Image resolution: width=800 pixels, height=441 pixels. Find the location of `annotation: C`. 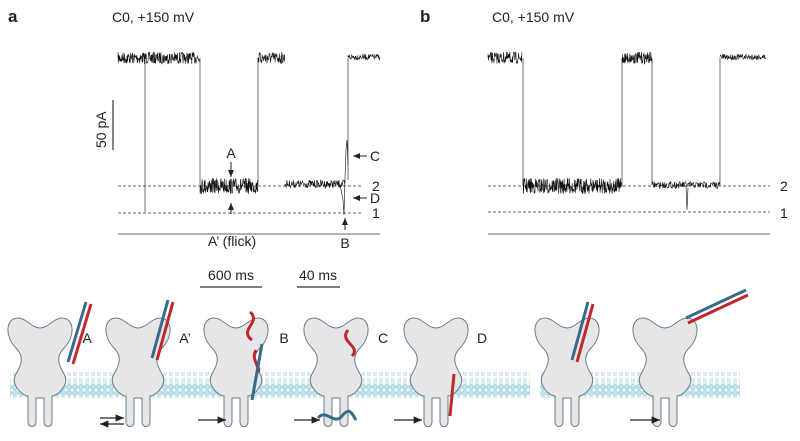

annotation: C is located at coordinates (375, 156).